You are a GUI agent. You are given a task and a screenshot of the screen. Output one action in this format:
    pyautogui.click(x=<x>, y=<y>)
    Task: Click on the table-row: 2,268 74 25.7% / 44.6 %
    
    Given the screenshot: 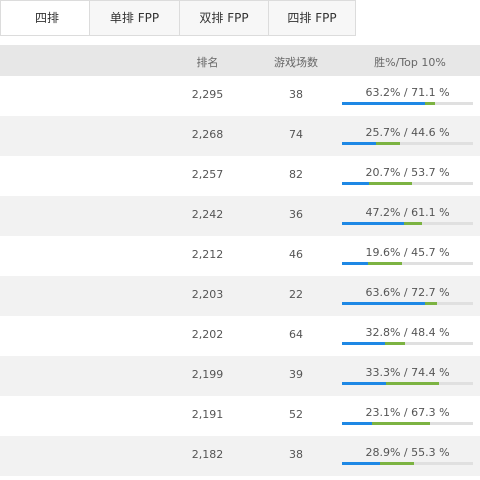 What is the action you would take?
    pyautogui.click(x=240, y=136)
    